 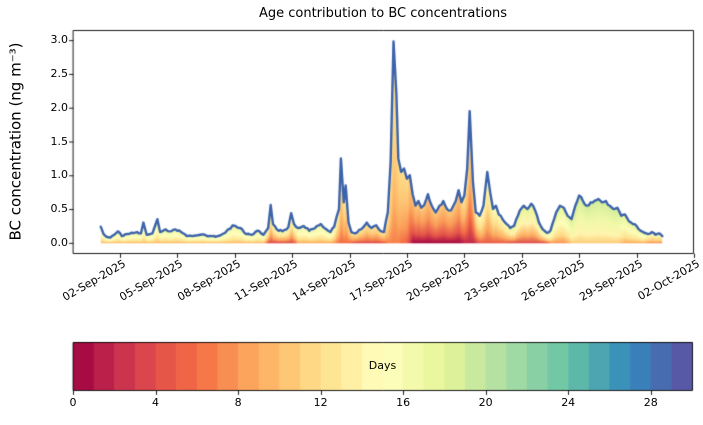 What do you see at coordinates (73, 402) in the screenshot?
I see `colorbar-tick-label: 0` at bounding box center [73, 402].